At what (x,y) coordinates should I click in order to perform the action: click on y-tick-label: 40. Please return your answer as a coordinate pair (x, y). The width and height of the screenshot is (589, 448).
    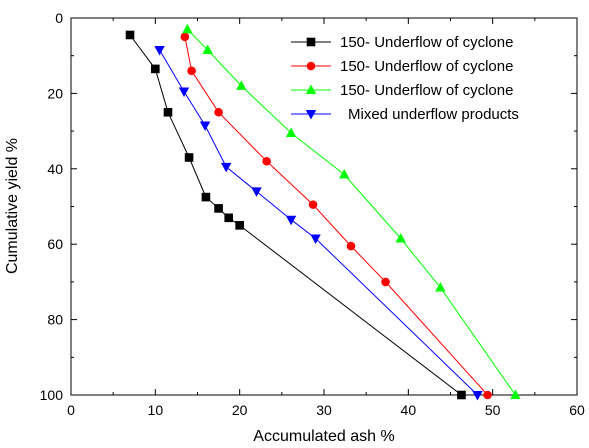
    Looking at the image, I should click on (55, 169).